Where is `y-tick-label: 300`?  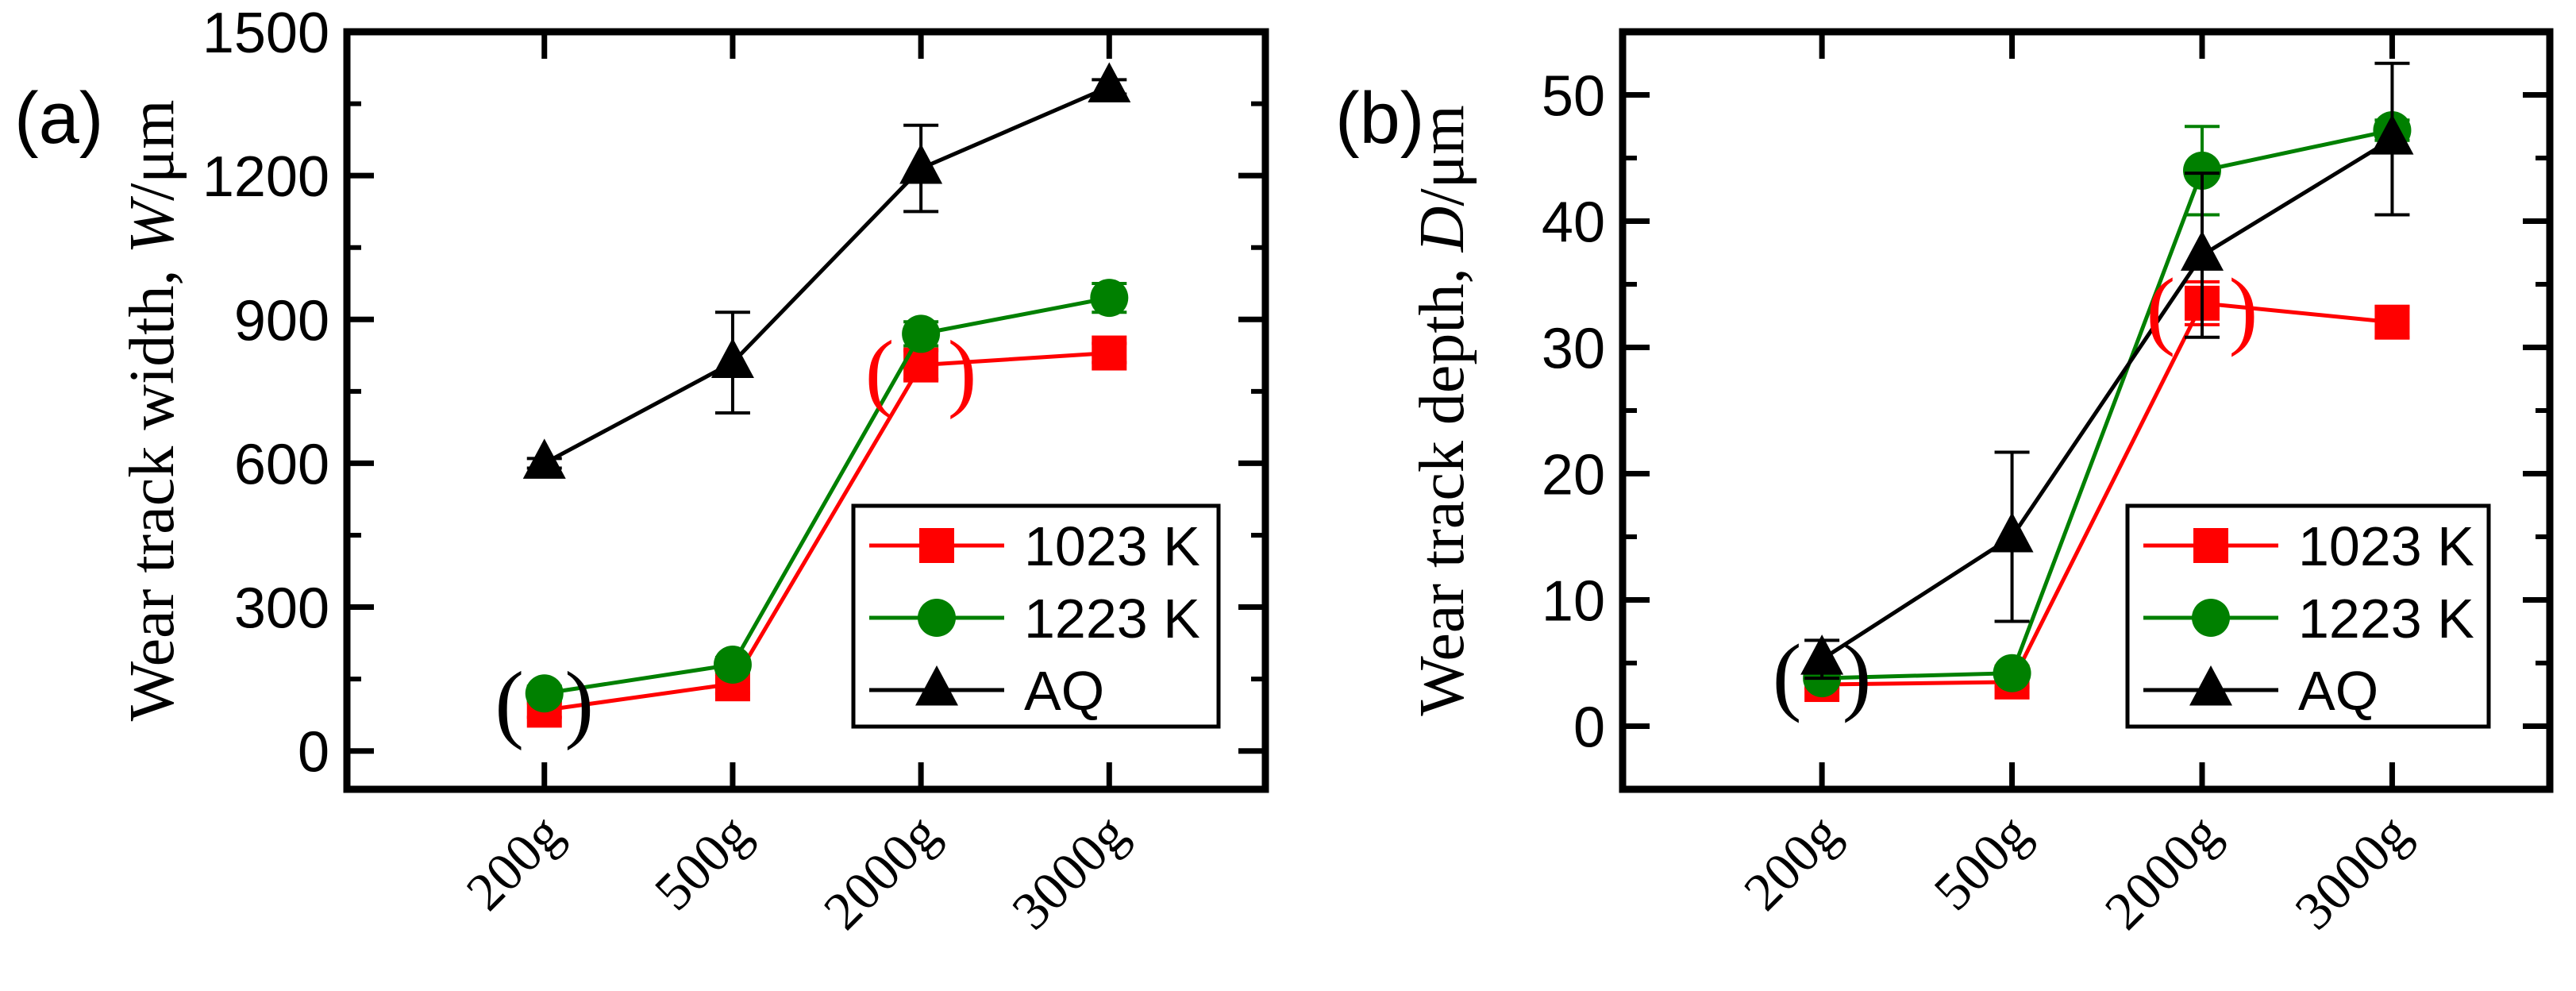
y-tick-label: 300 is located at coordinates (281, 609).